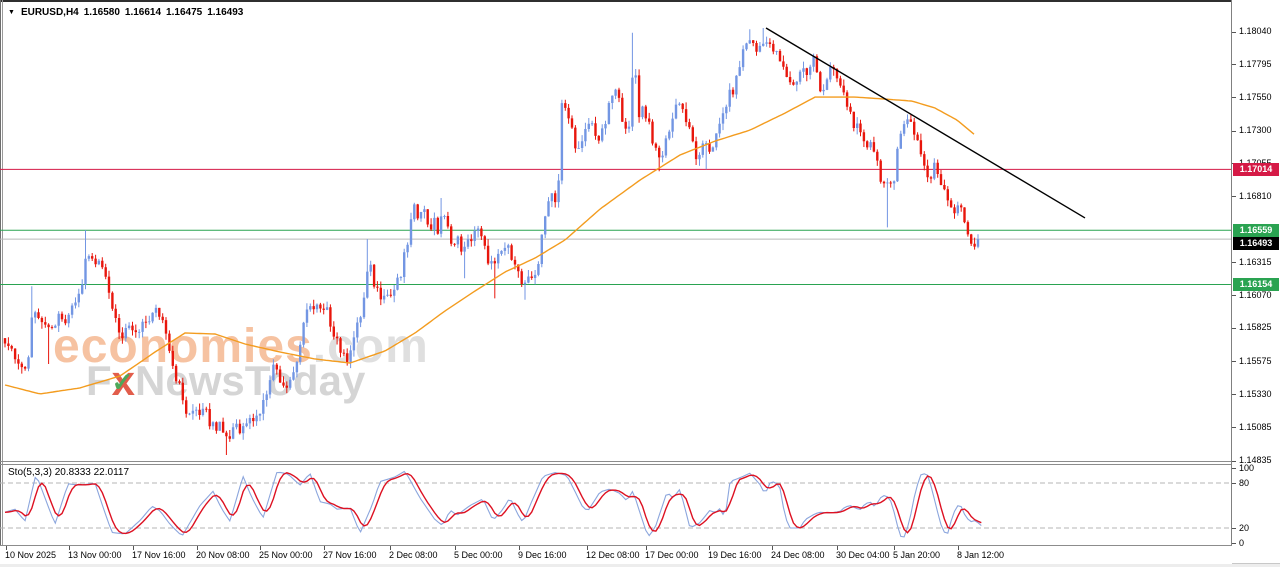 Image resolution: width=1280 pixels, height=567 pixels. Describe the element at coordinates (69, 472) in the screenshot. I see `indicator-label: Sto(5,3,3) 20.8333 22.0117` at that location.